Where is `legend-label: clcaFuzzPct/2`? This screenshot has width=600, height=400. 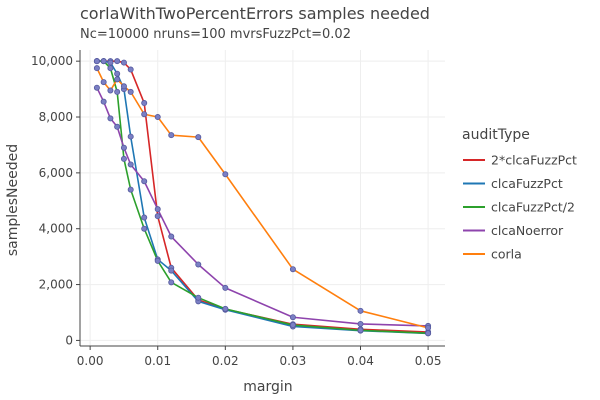
legend-label: clcaFuzzPct/2 is located at coordinates (533, 207).